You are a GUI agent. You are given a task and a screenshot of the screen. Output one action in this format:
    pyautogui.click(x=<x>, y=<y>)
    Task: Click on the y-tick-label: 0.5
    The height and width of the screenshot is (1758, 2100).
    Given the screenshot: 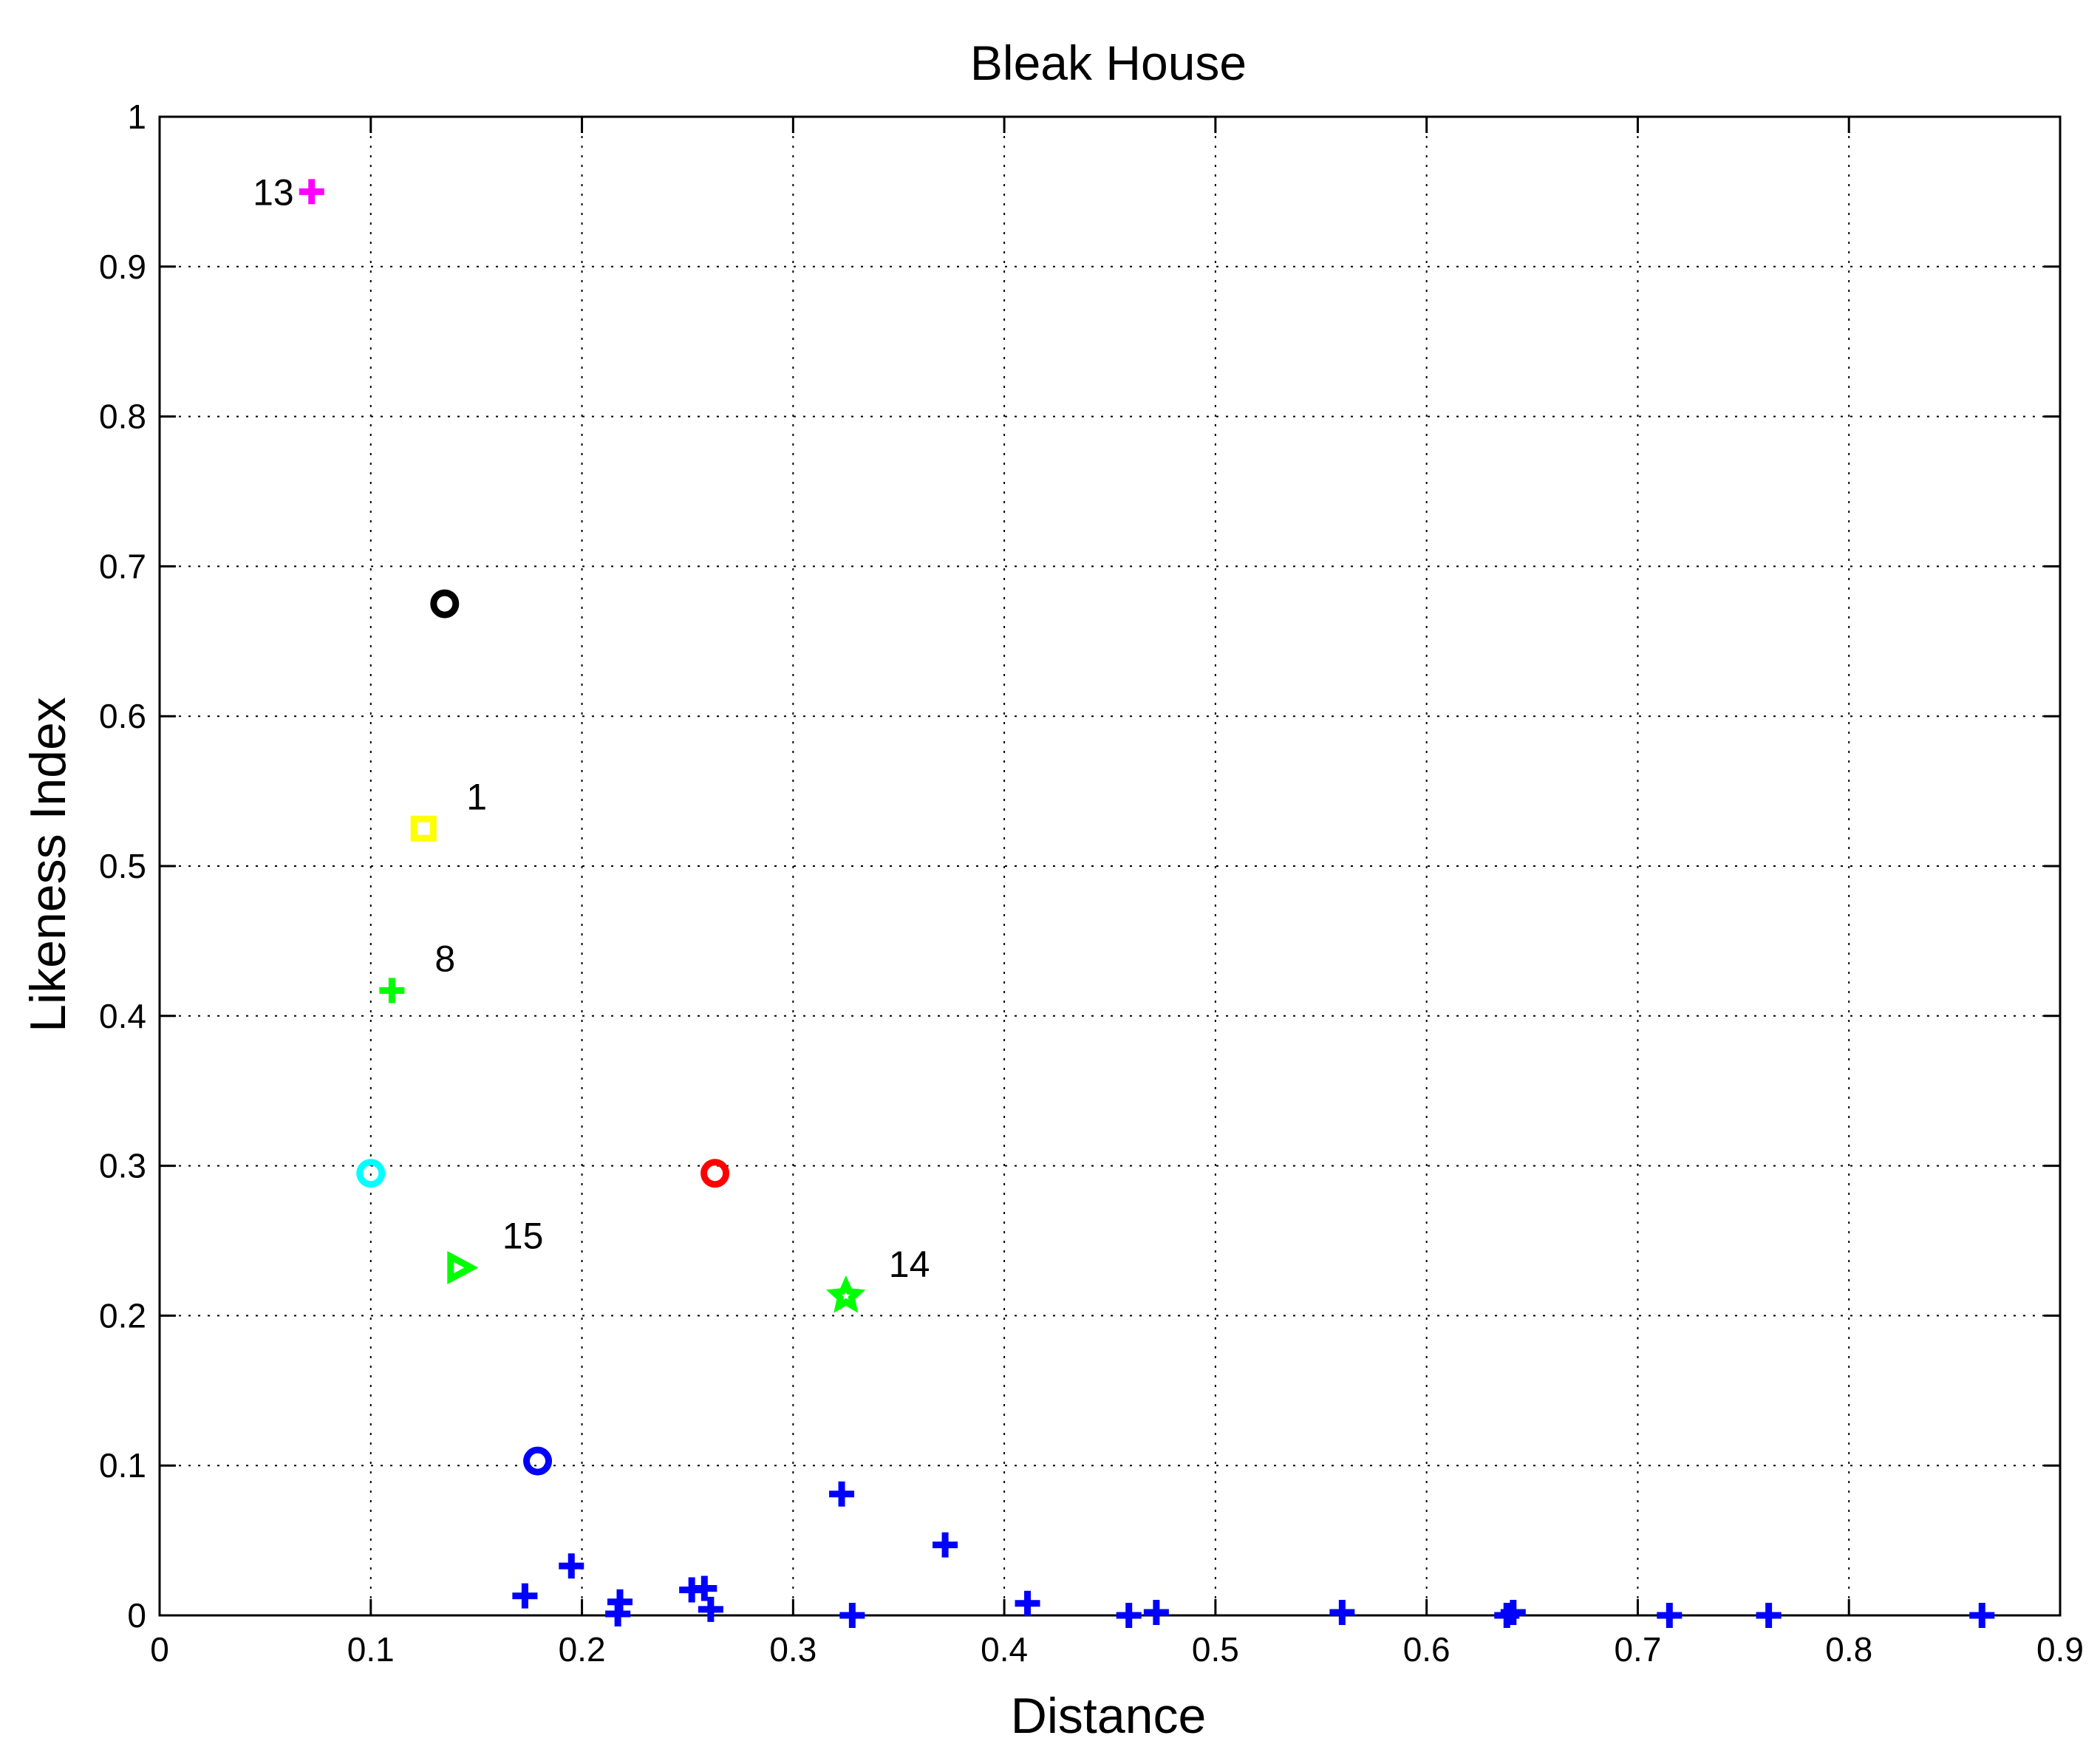 What is the action you would take?
    pyautogui.click(x=122, y=866)
    